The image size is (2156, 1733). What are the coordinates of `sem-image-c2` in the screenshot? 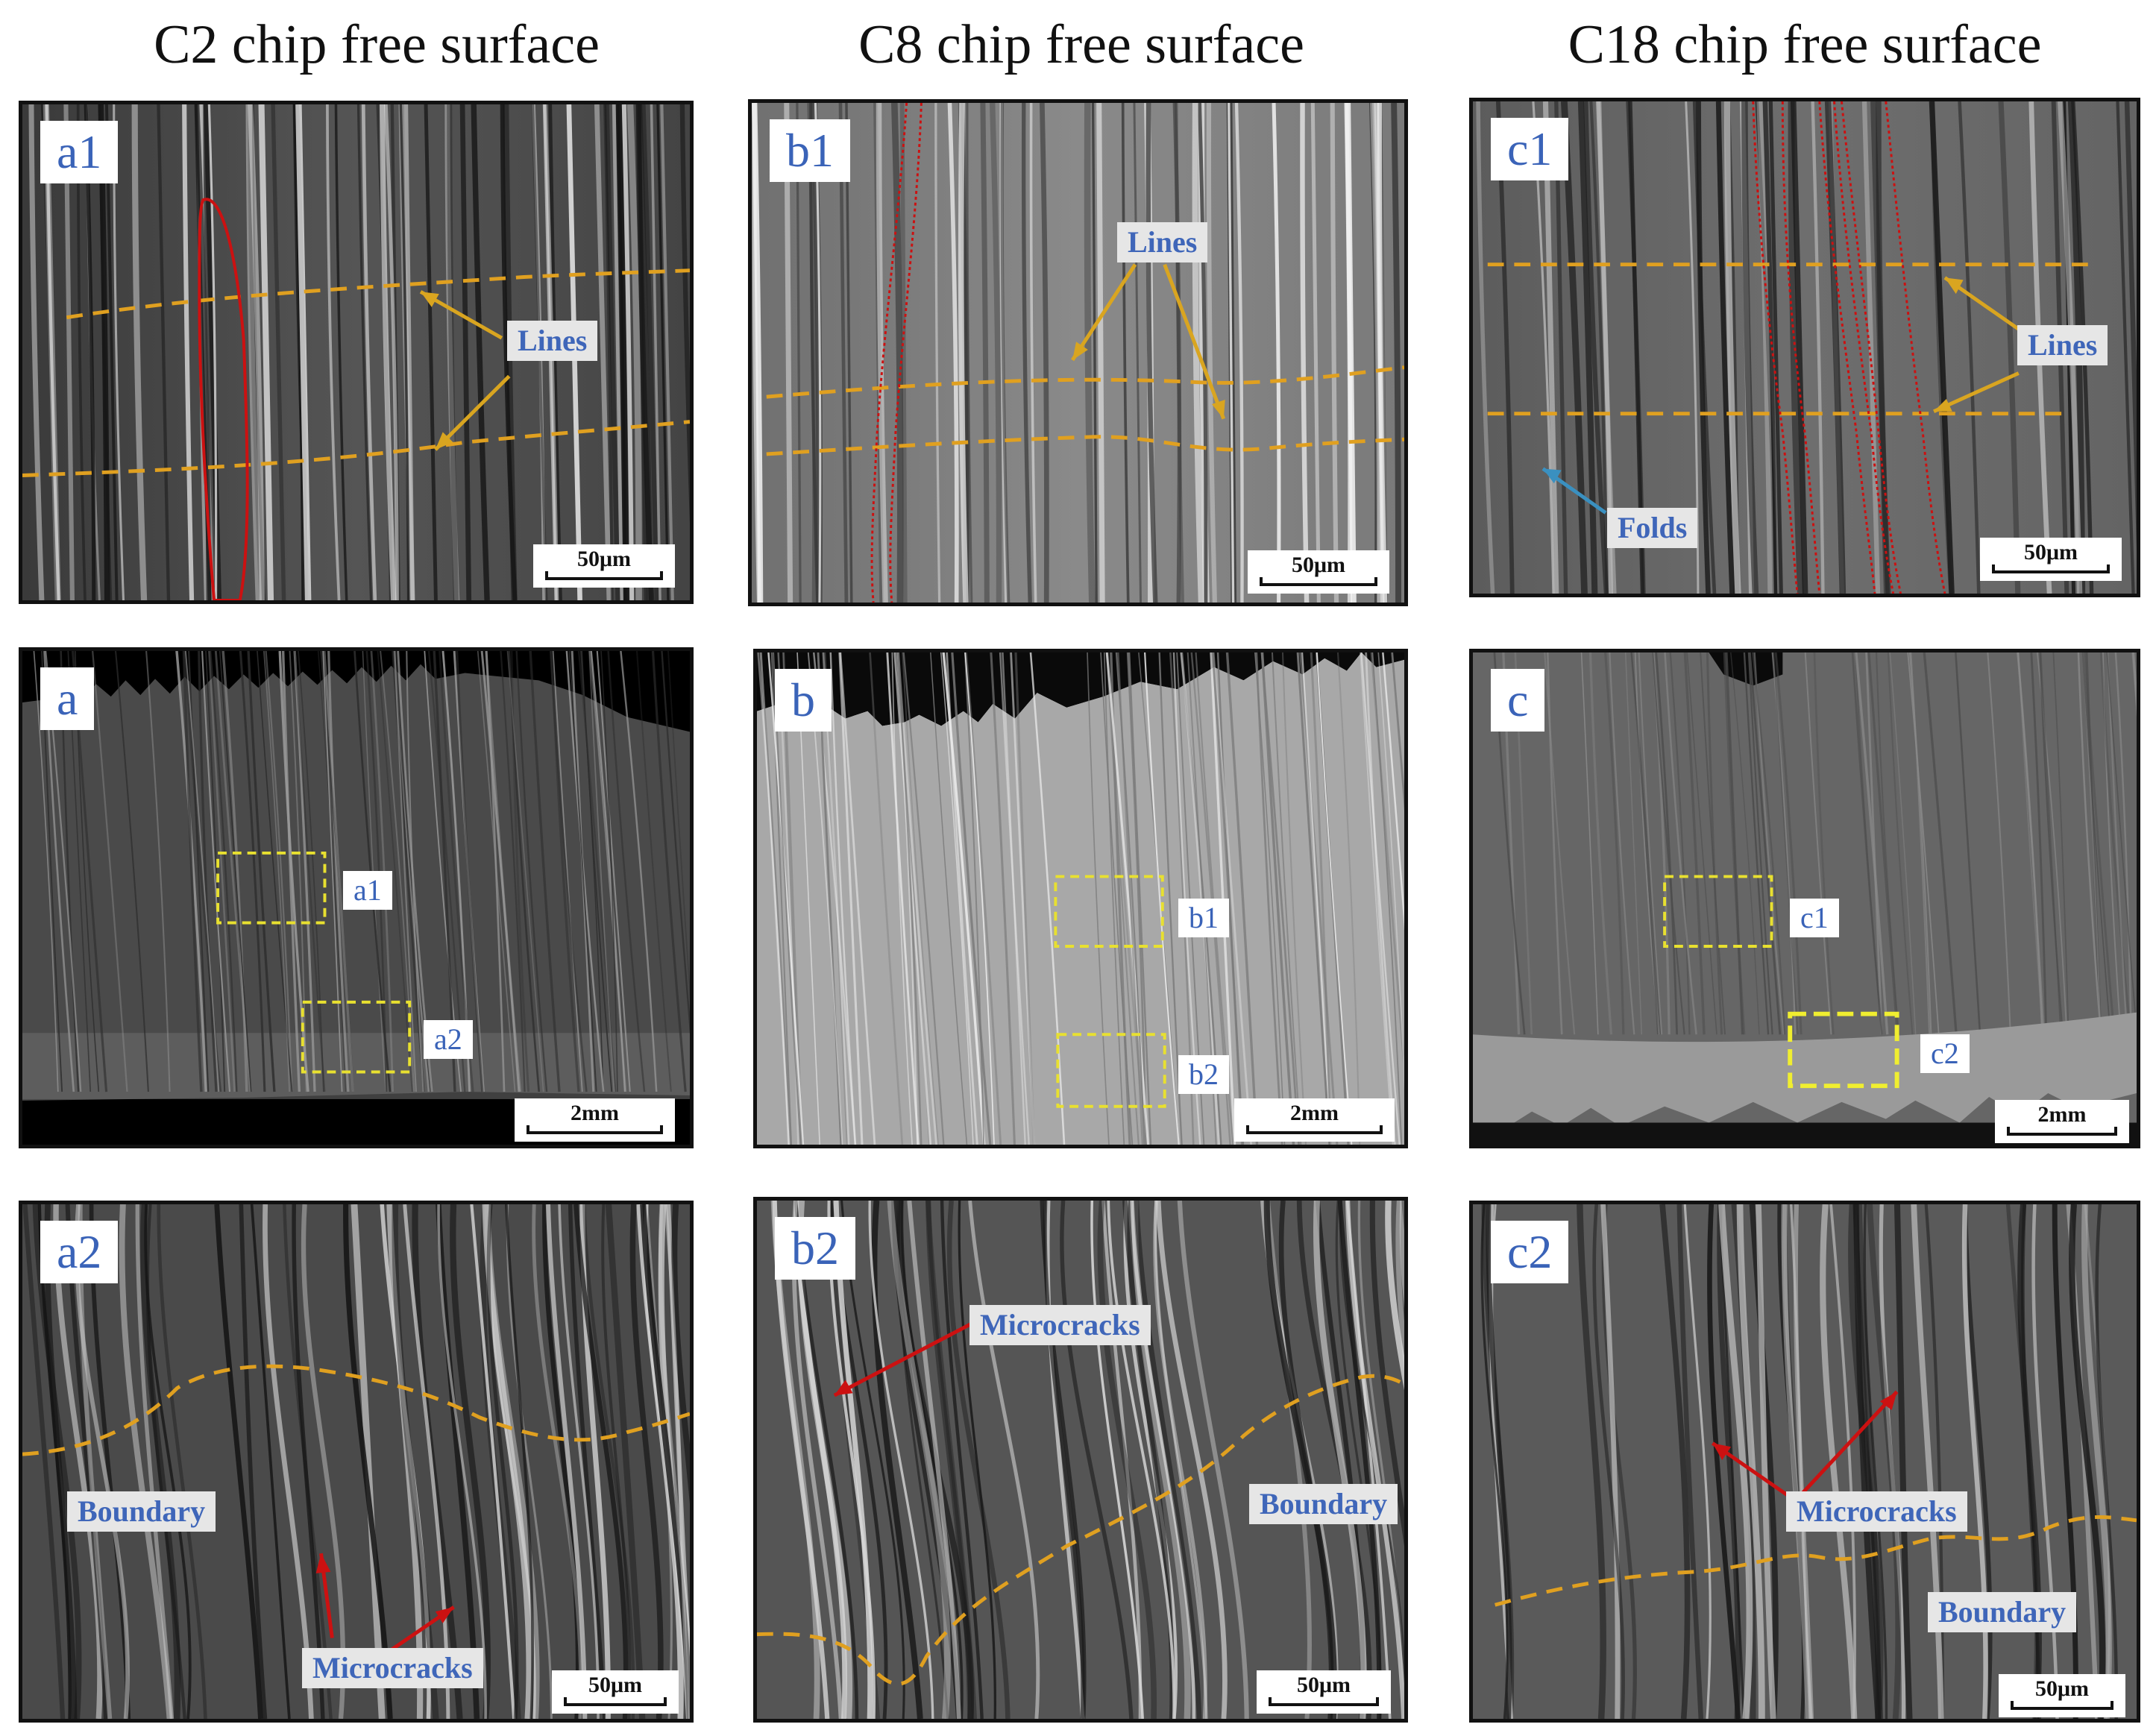 It's located at (1805, 1461).